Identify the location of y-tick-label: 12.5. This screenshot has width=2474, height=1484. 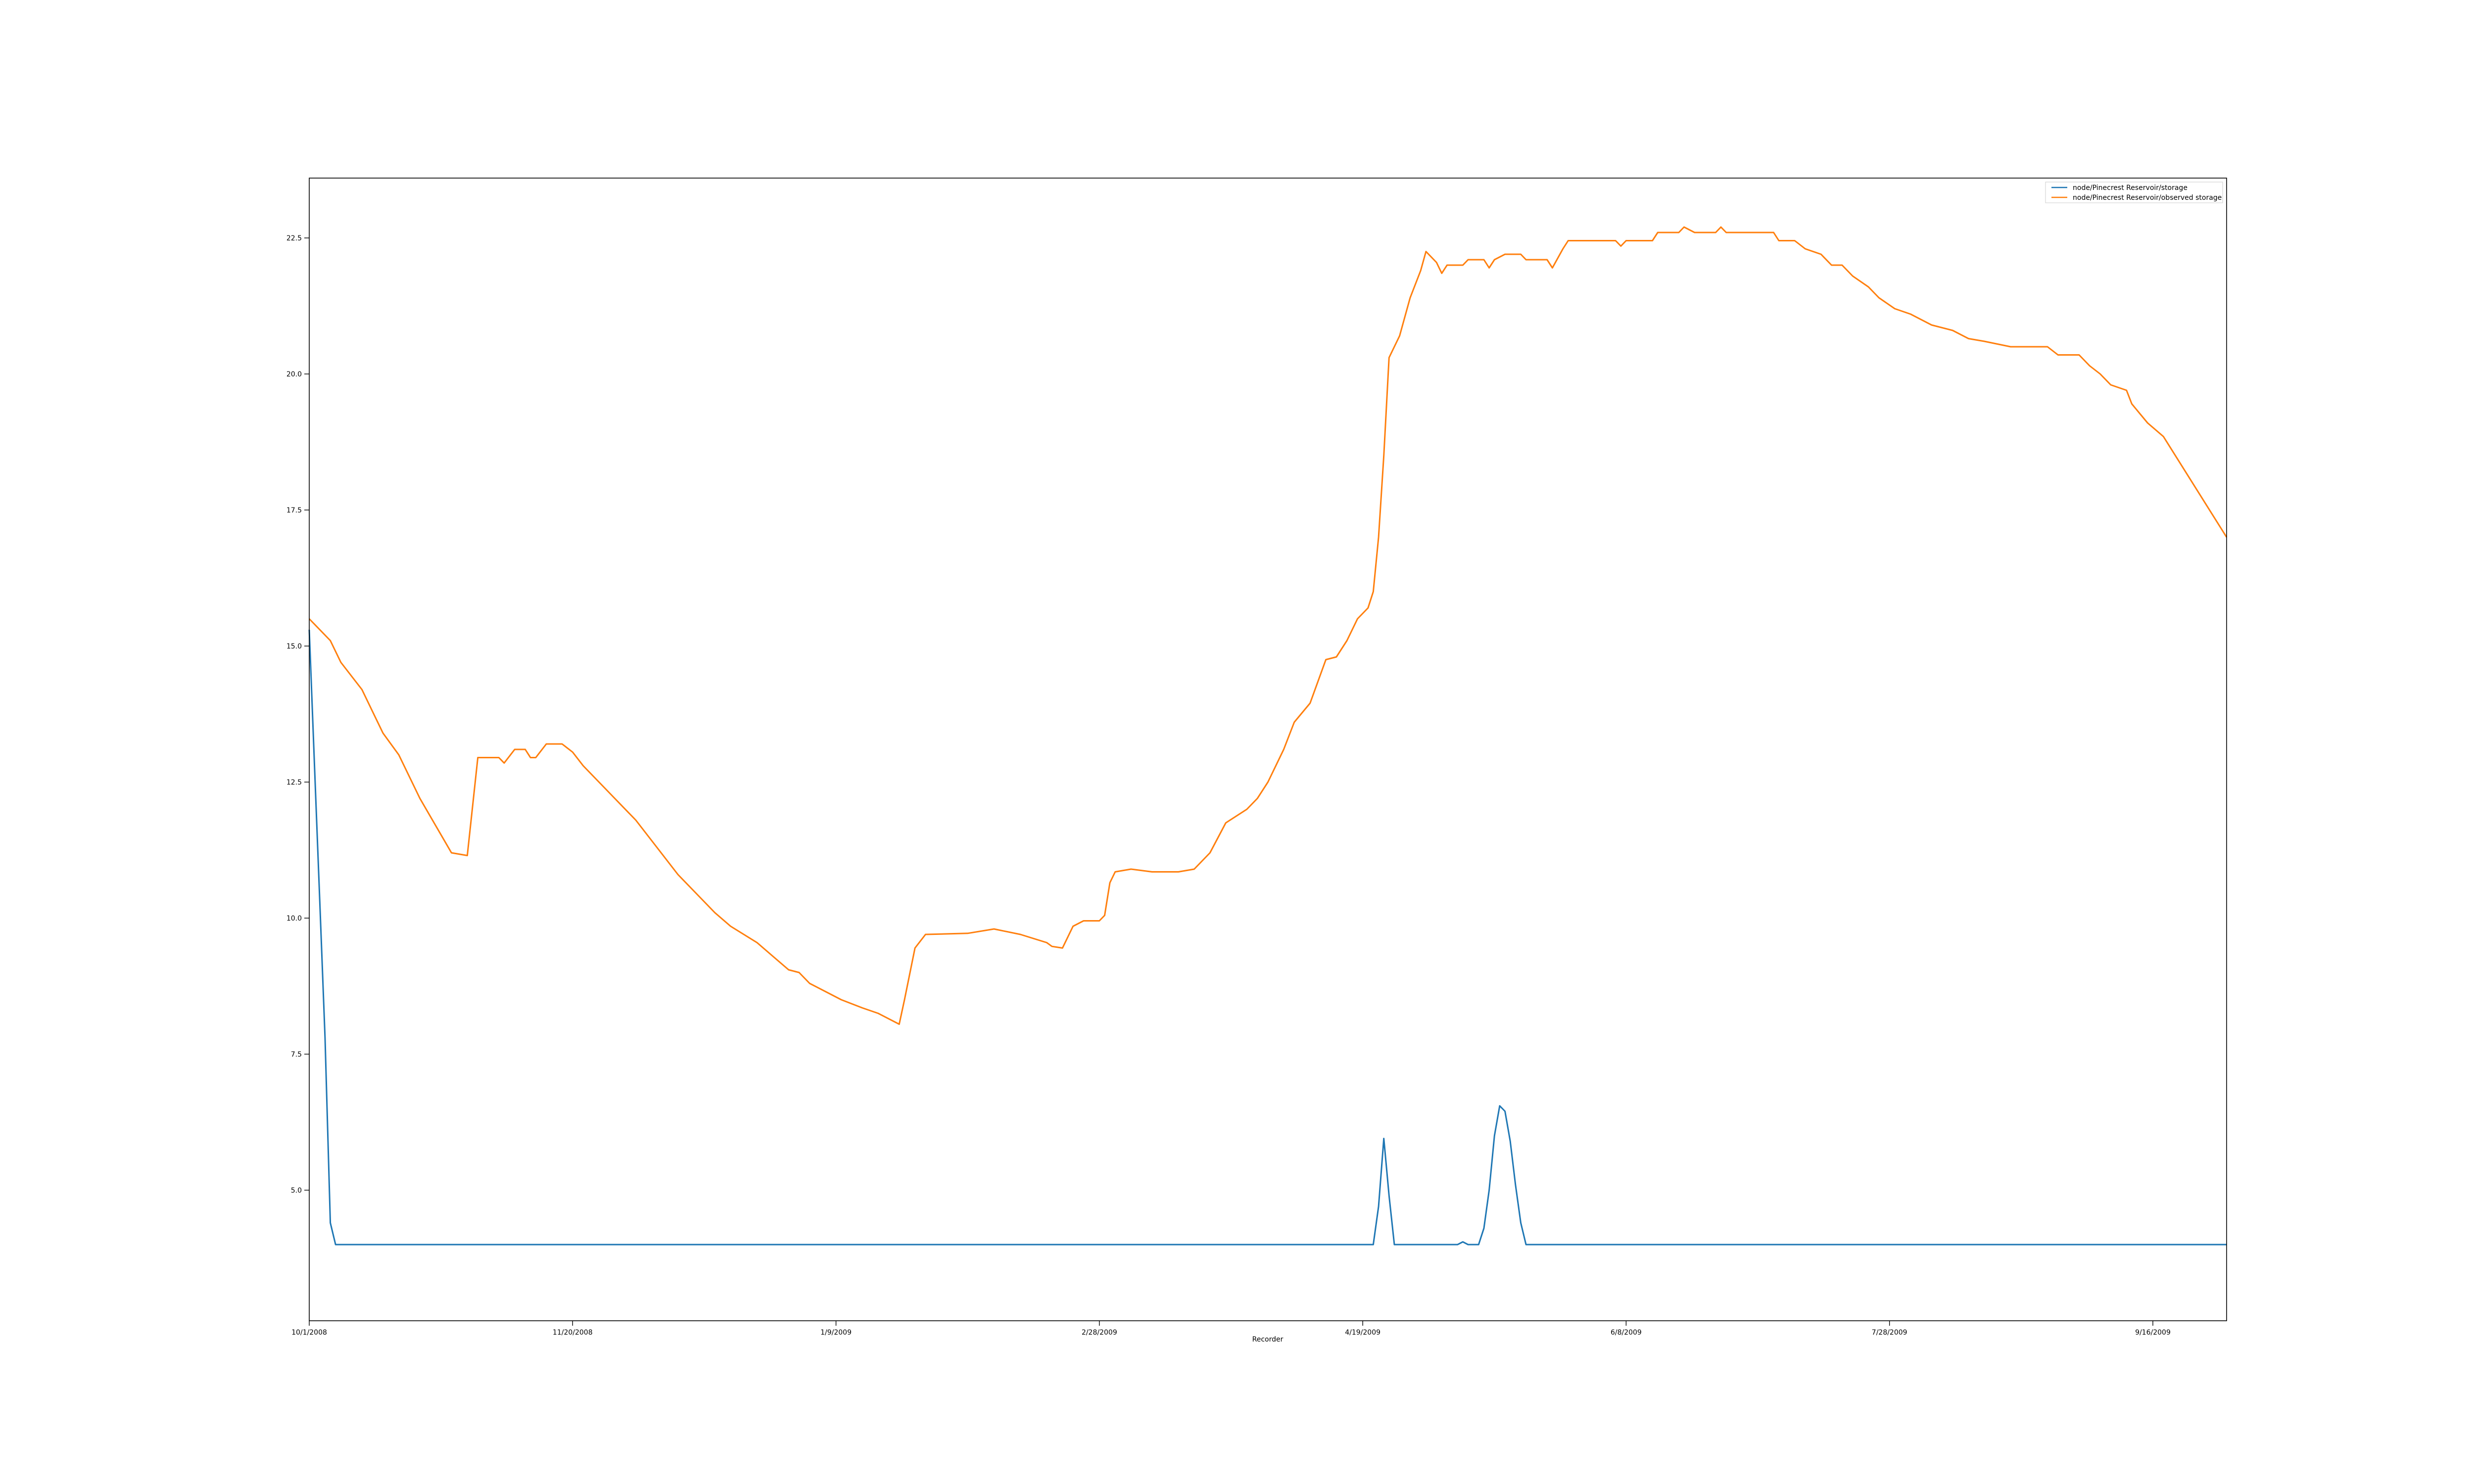
(294, 783).